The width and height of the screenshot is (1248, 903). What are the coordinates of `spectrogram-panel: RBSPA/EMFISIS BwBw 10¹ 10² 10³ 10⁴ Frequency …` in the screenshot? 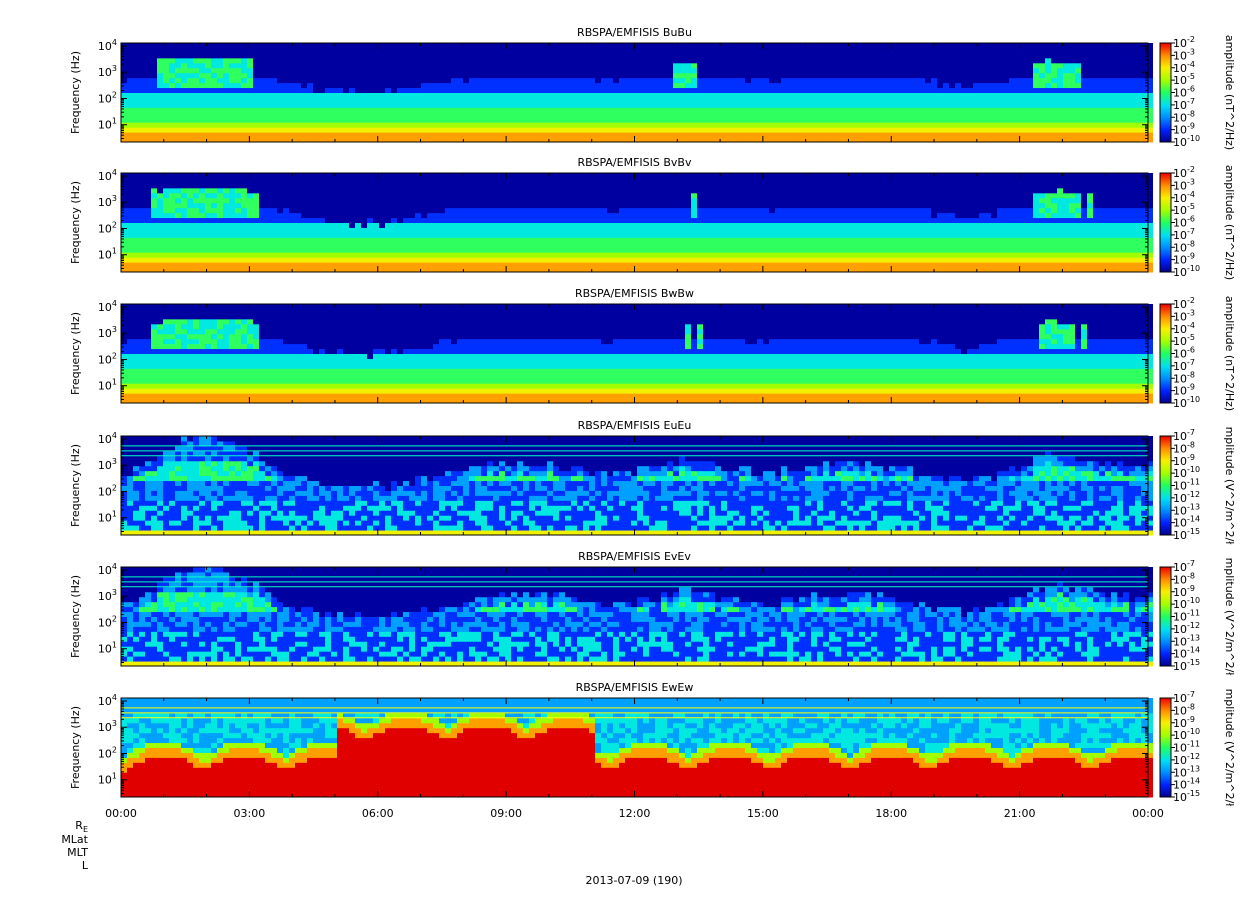 It's located at (652, 349).